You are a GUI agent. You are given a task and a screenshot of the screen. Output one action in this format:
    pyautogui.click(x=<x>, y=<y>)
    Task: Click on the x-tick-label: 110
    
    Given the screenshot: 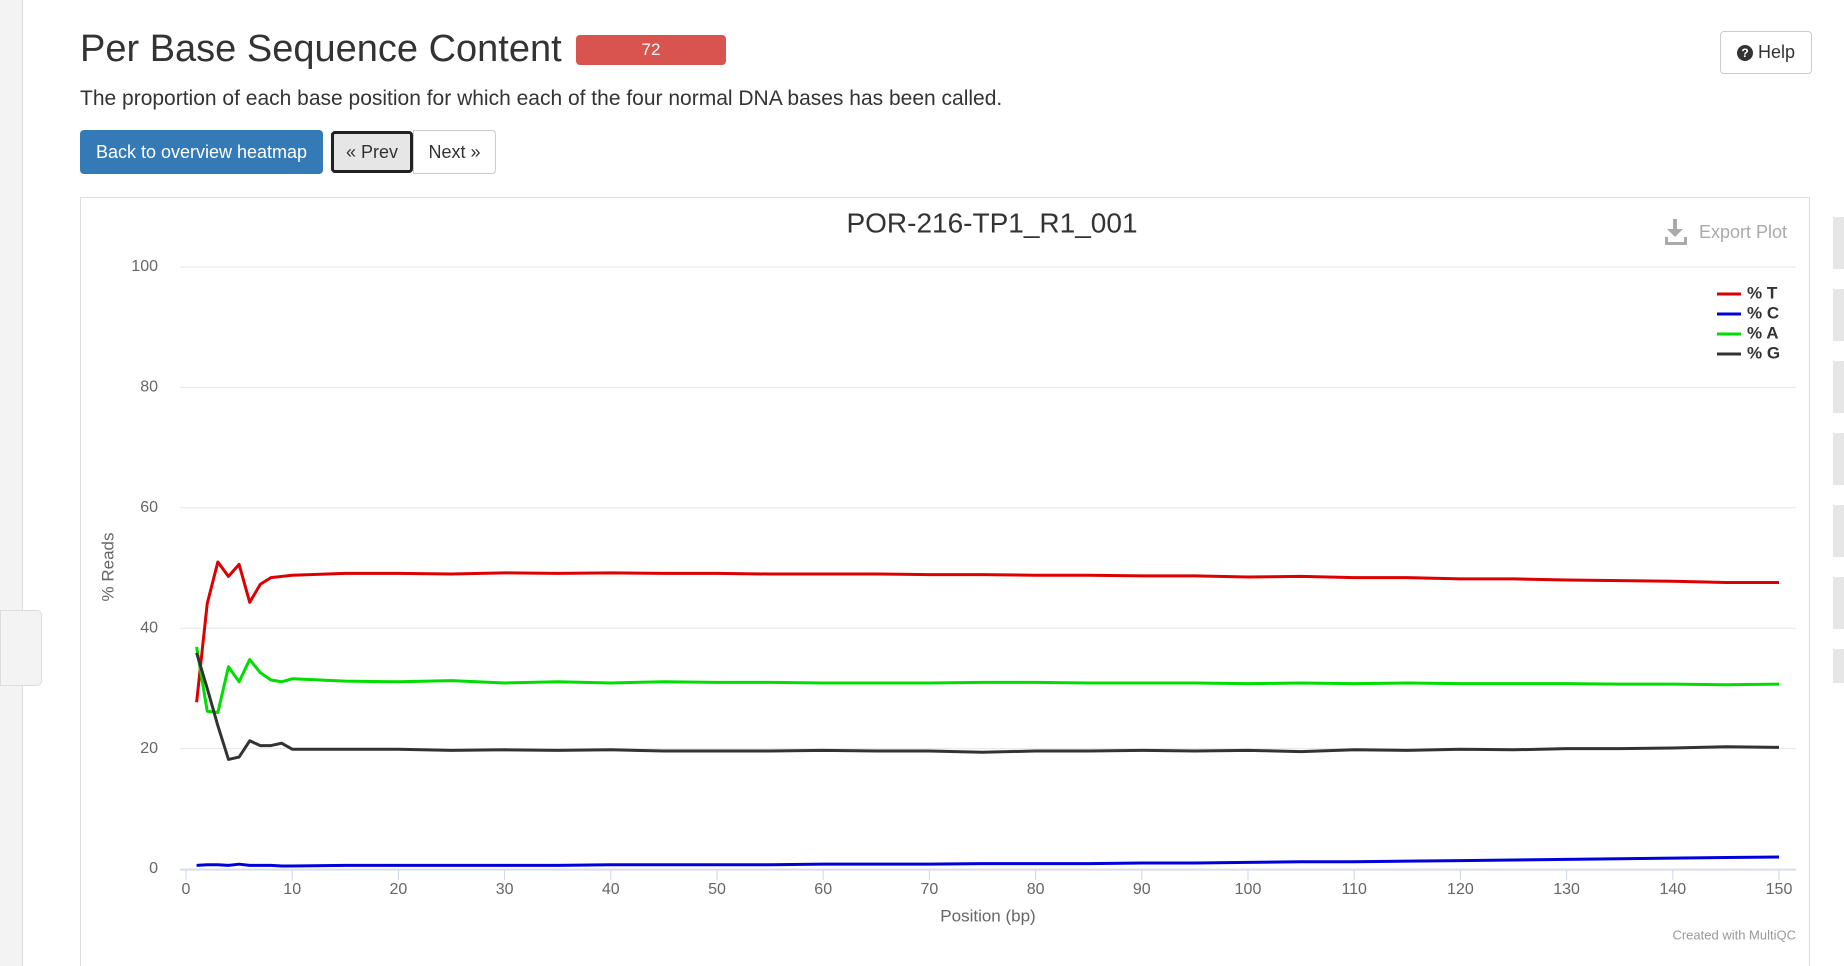 What is the action you would take?
    pyautogui.click(x=1354, y=889)
    